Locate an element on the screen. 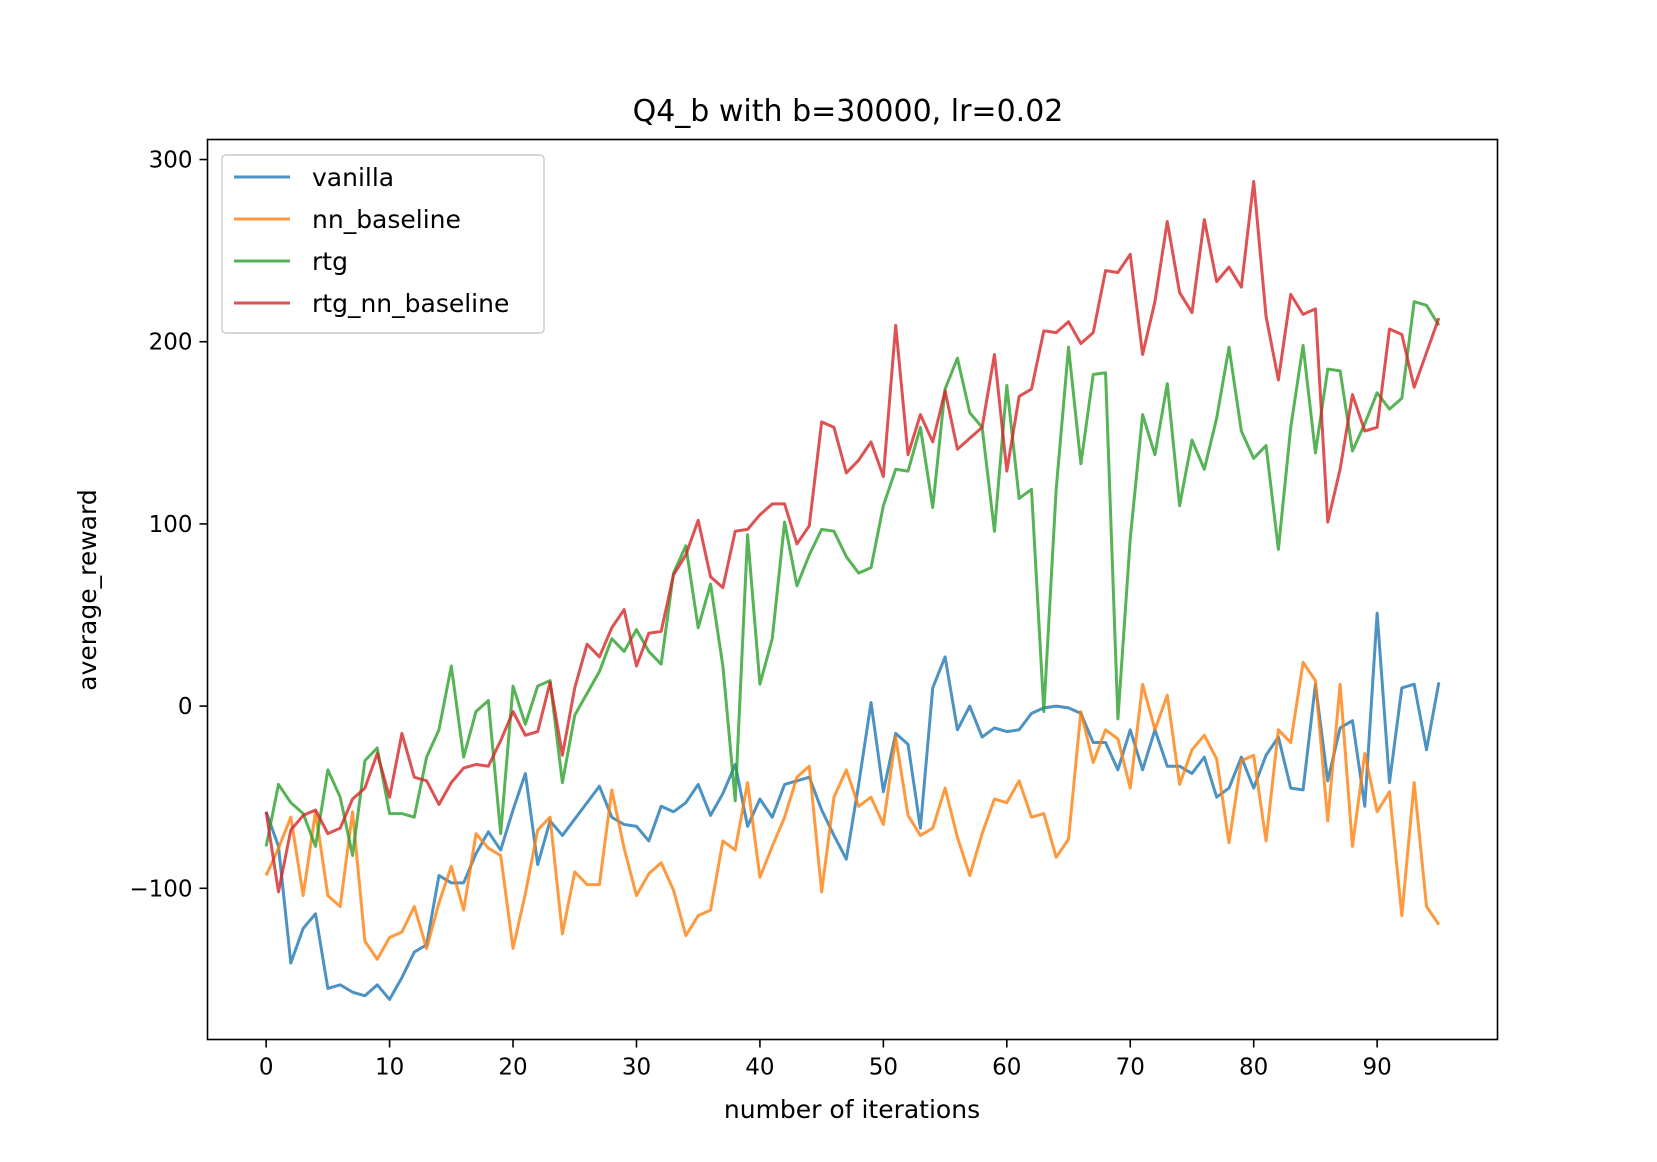 The height and width of the screenshot is (1162, 1657). legend-label-rtg-nn-baseline: rtg_nn_baseline is located at coordinates (410, 303).